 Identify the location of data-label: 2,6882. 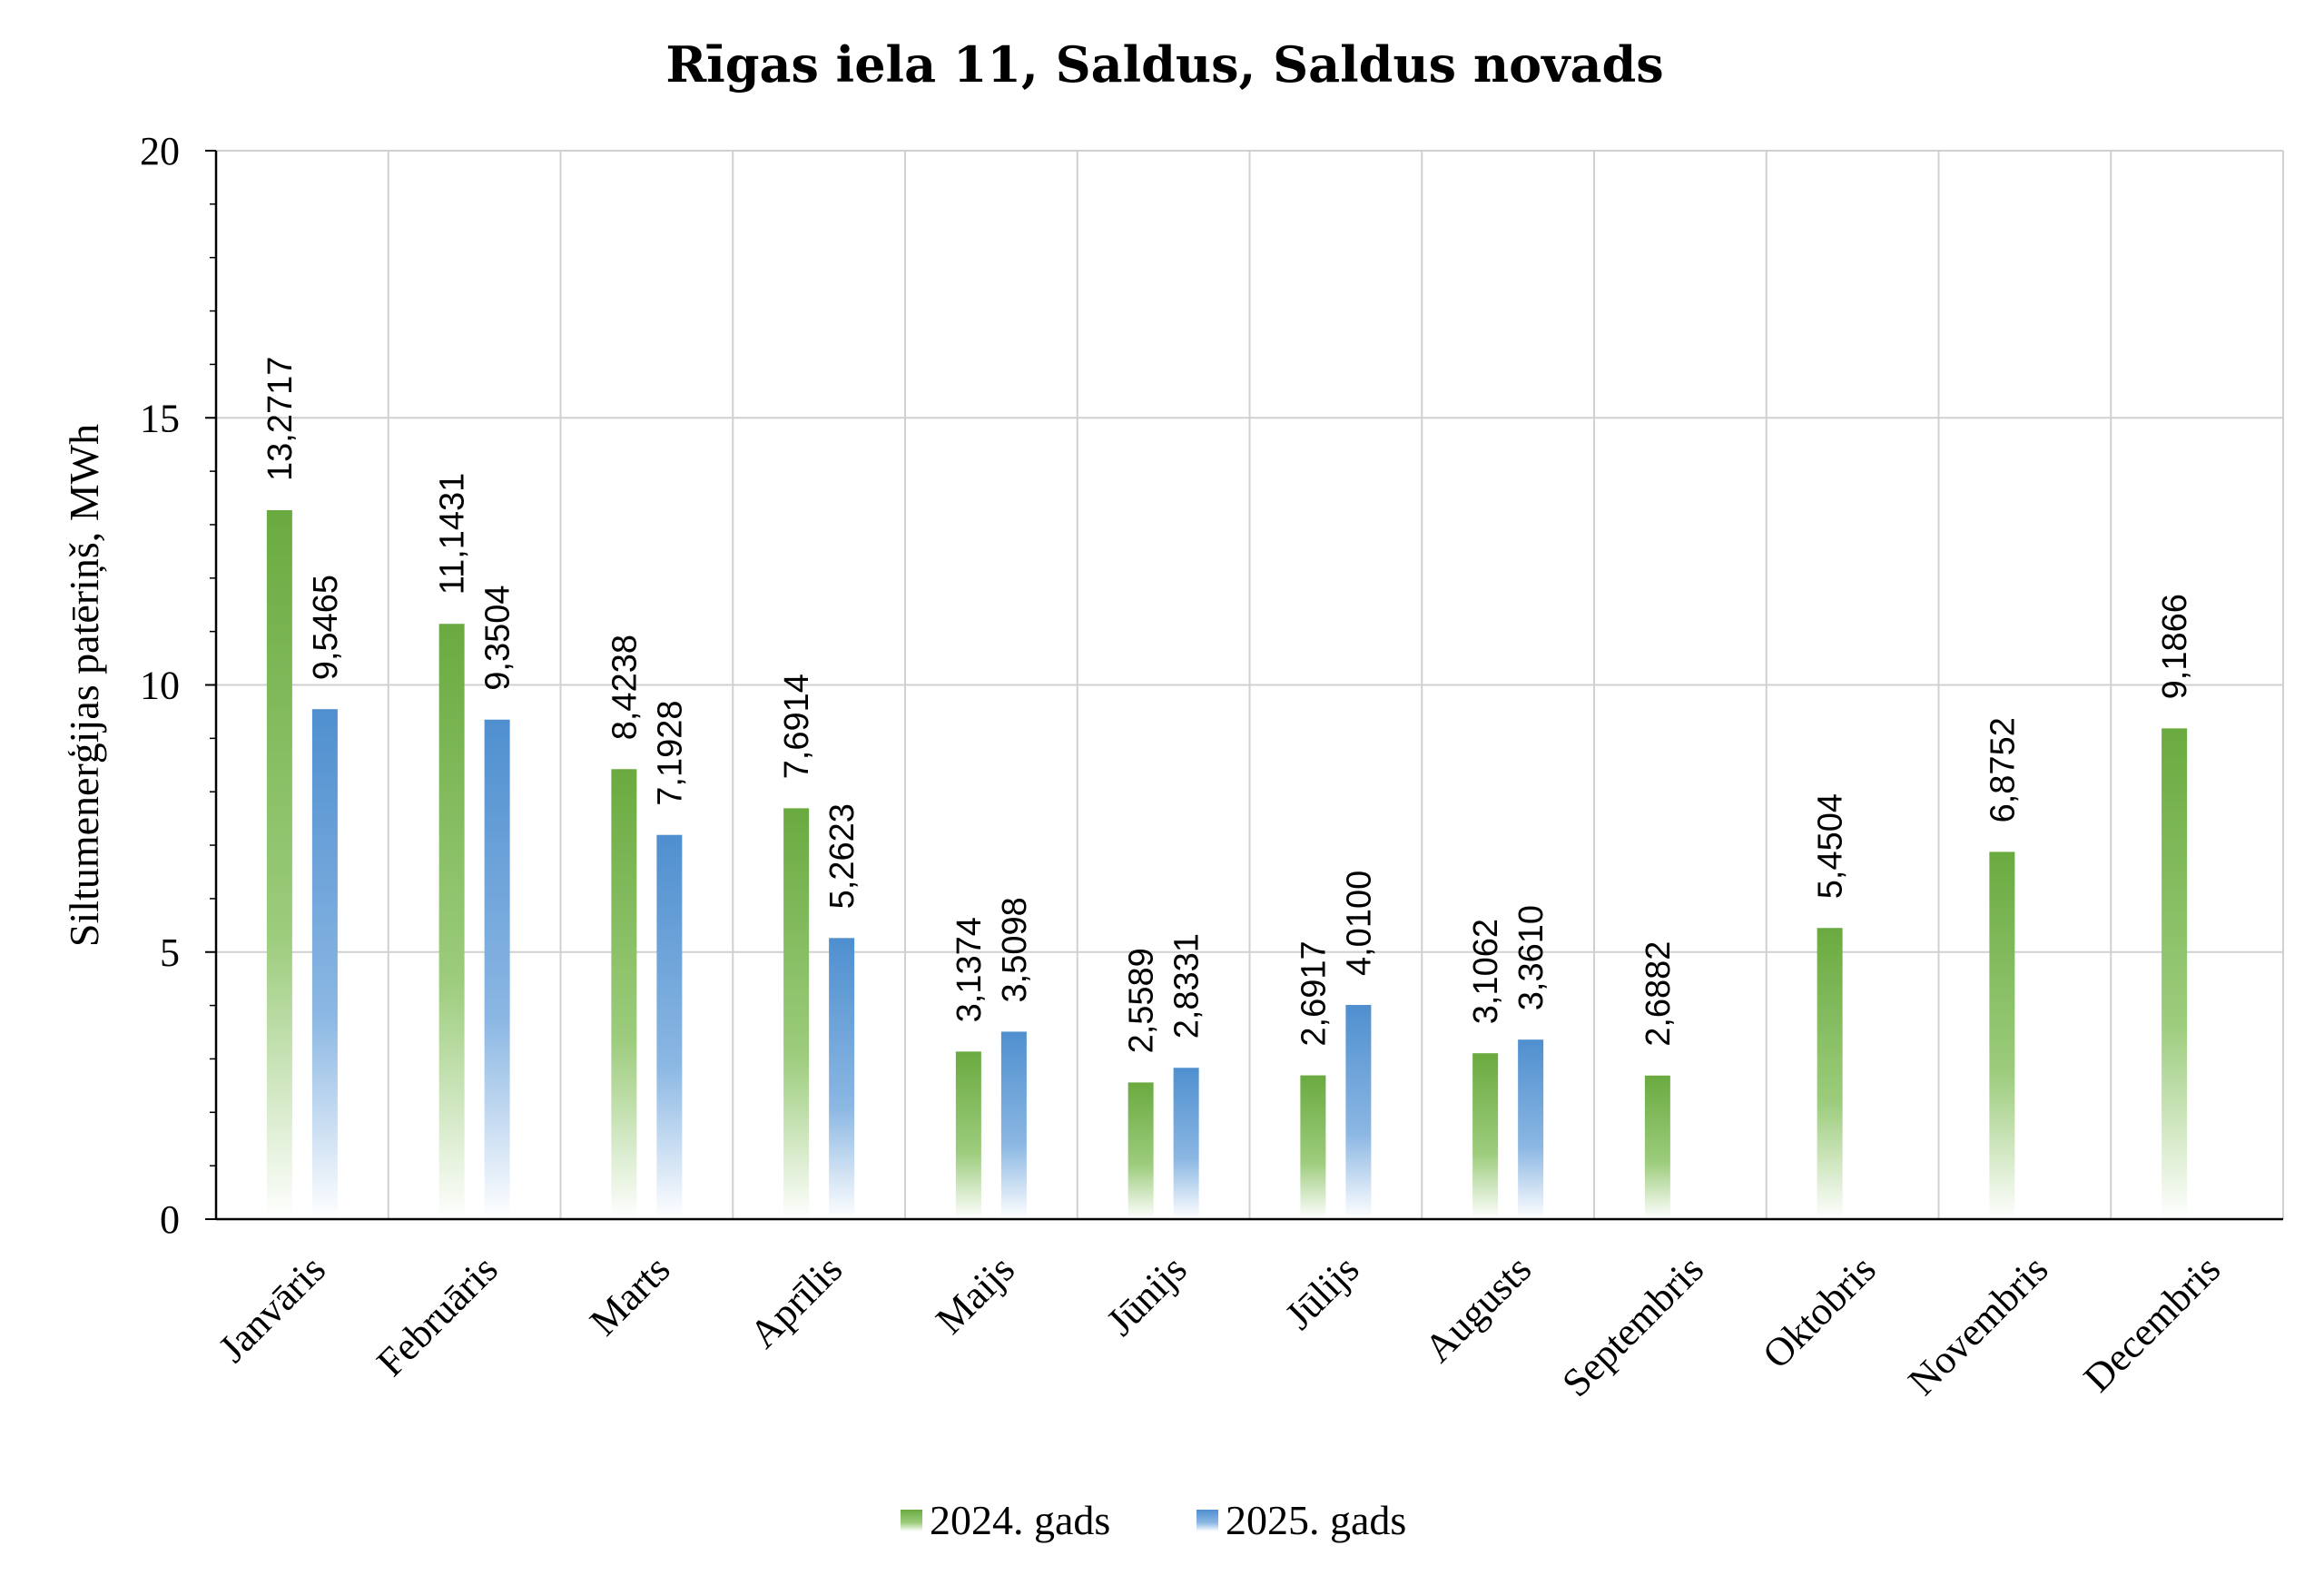
(1659, 994).